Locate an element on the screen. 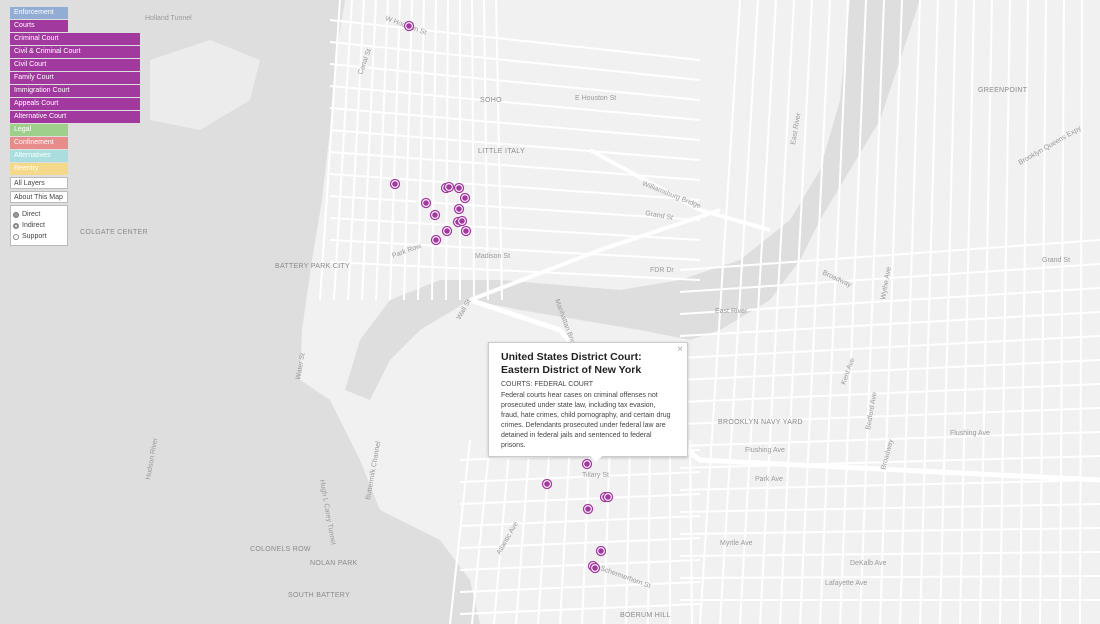  layer-toggle: Alternative Court is located at coordinates (75, 117).